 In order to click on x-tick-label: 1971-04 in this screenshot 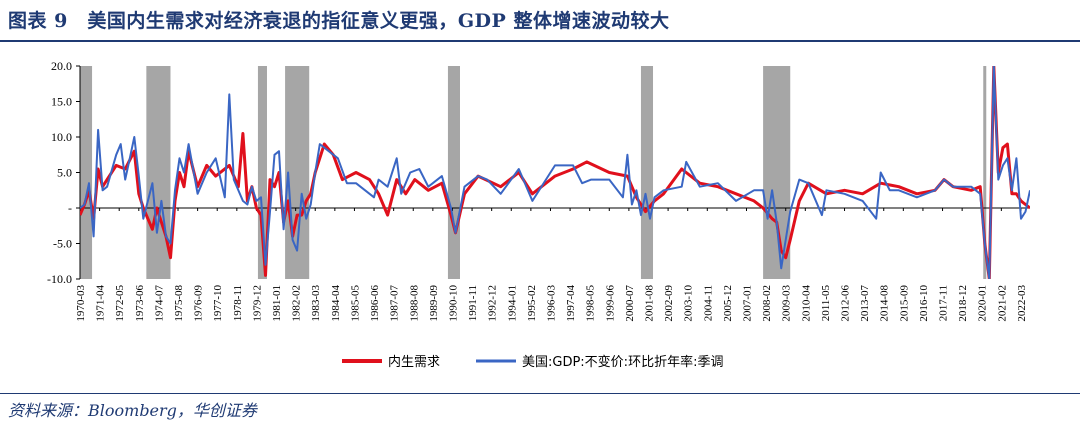, I will do `click(101, 303)`.